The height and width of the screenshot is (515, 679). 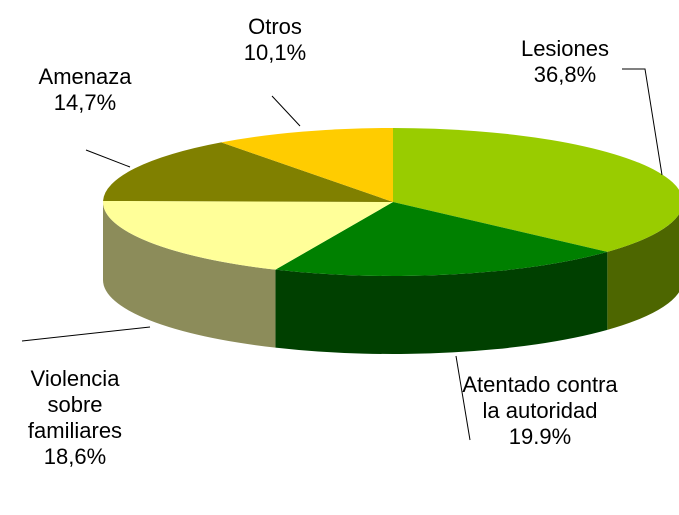 What do you see at coordinates (85, 76) in the screenshot?
I see `category-label: Amenaza` at bounding box center [85, 76].